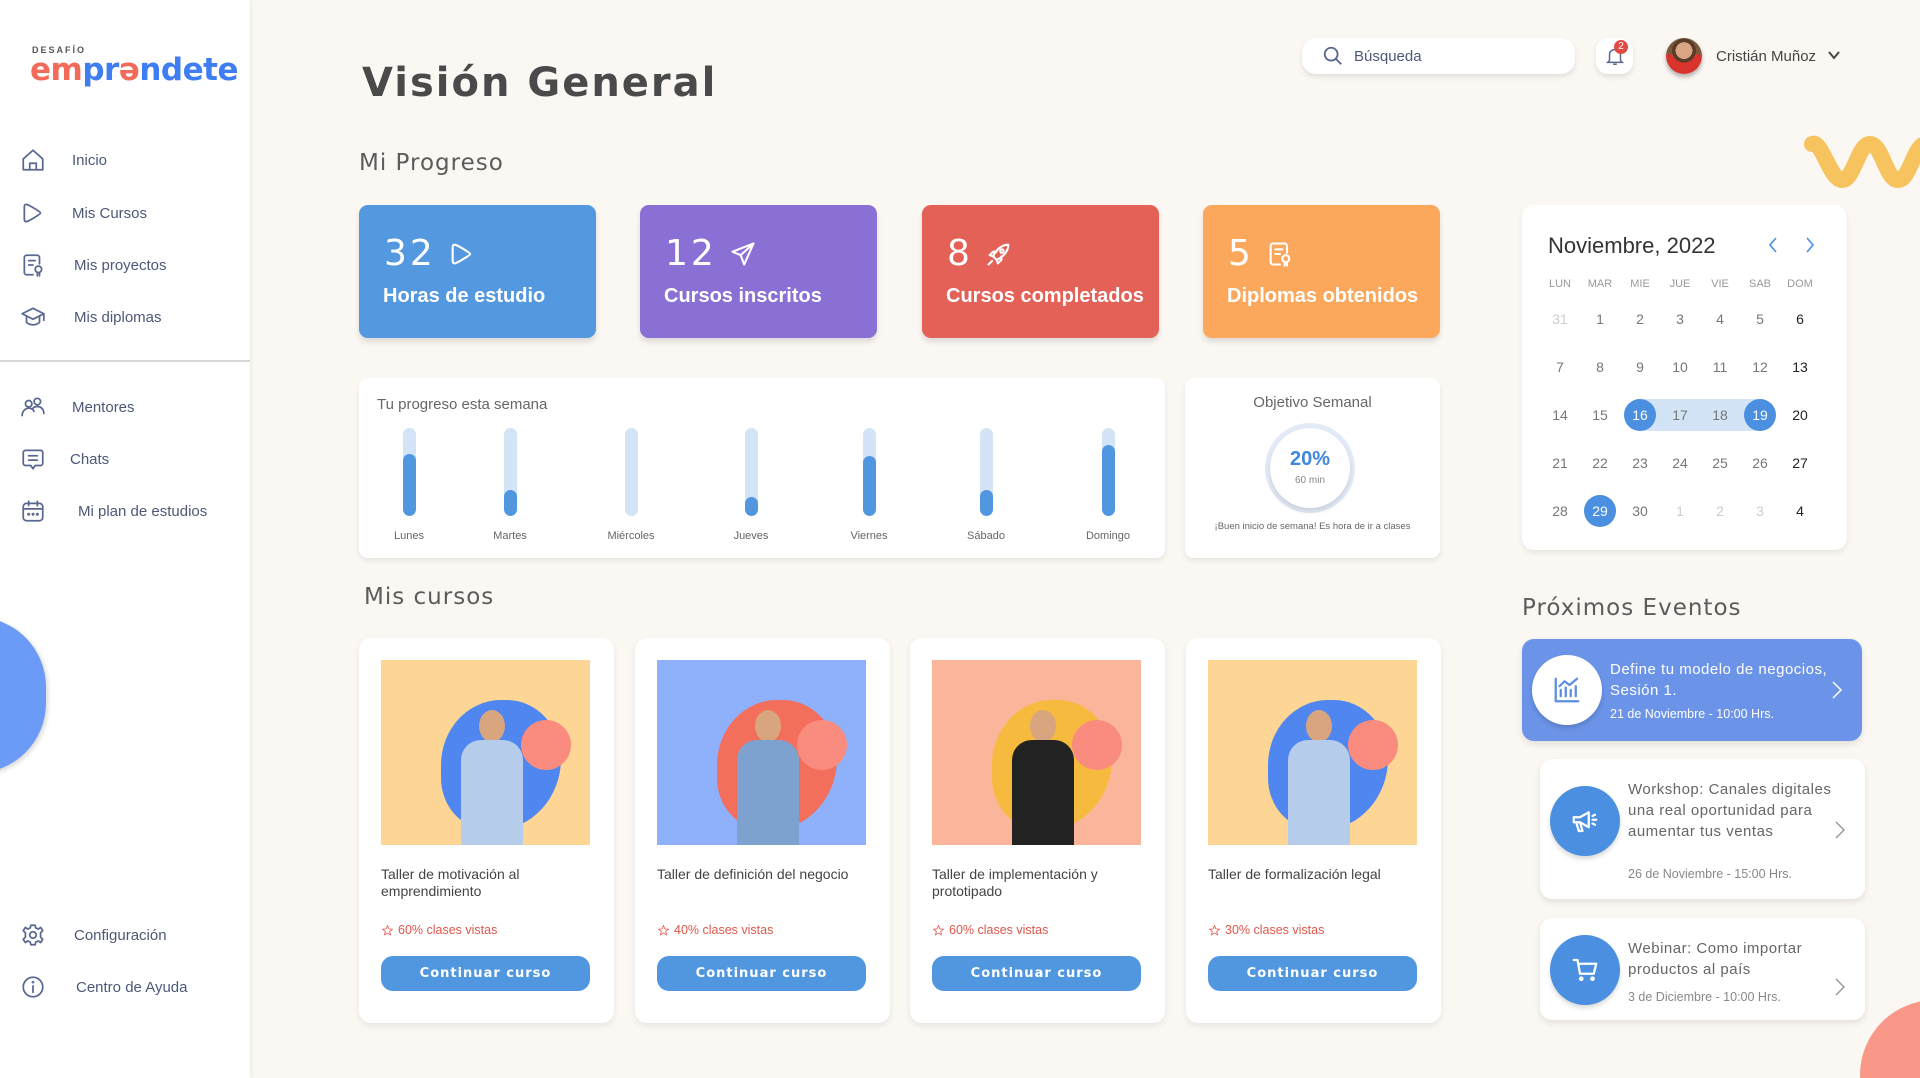 The width and height of the screenshot is (1920, 1078). I want to click on section-title-cursos: Mis cursos, so click(429, 597).